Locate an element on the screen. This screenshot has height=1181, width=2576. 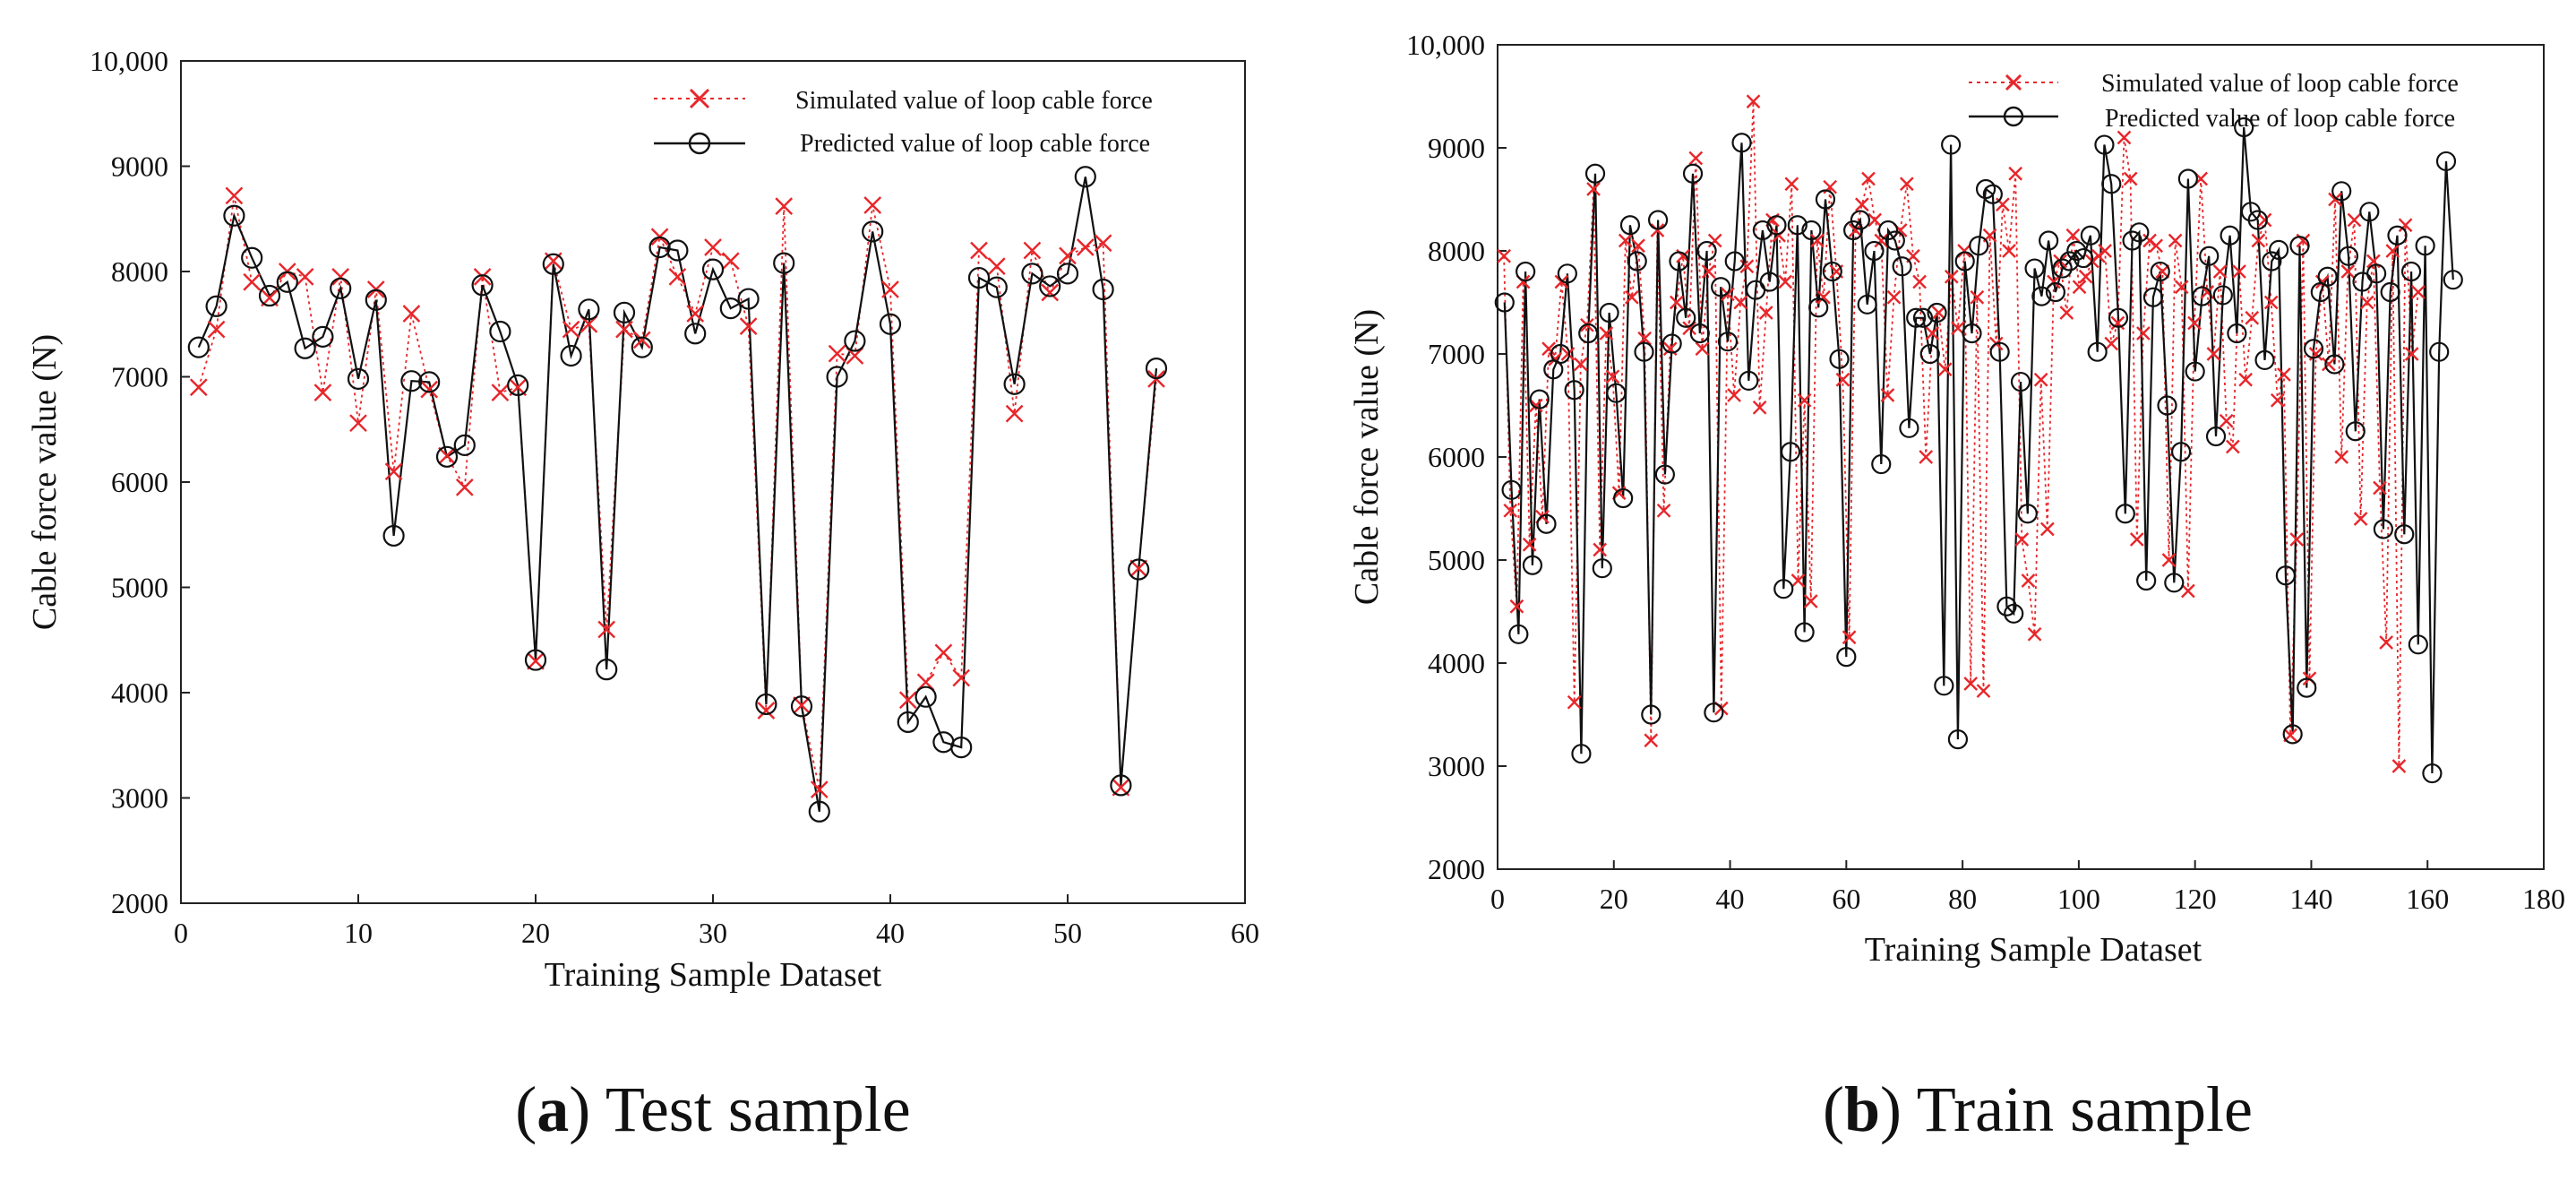
y-tick-label: 10,000 is located at coordinates (1445, 45).